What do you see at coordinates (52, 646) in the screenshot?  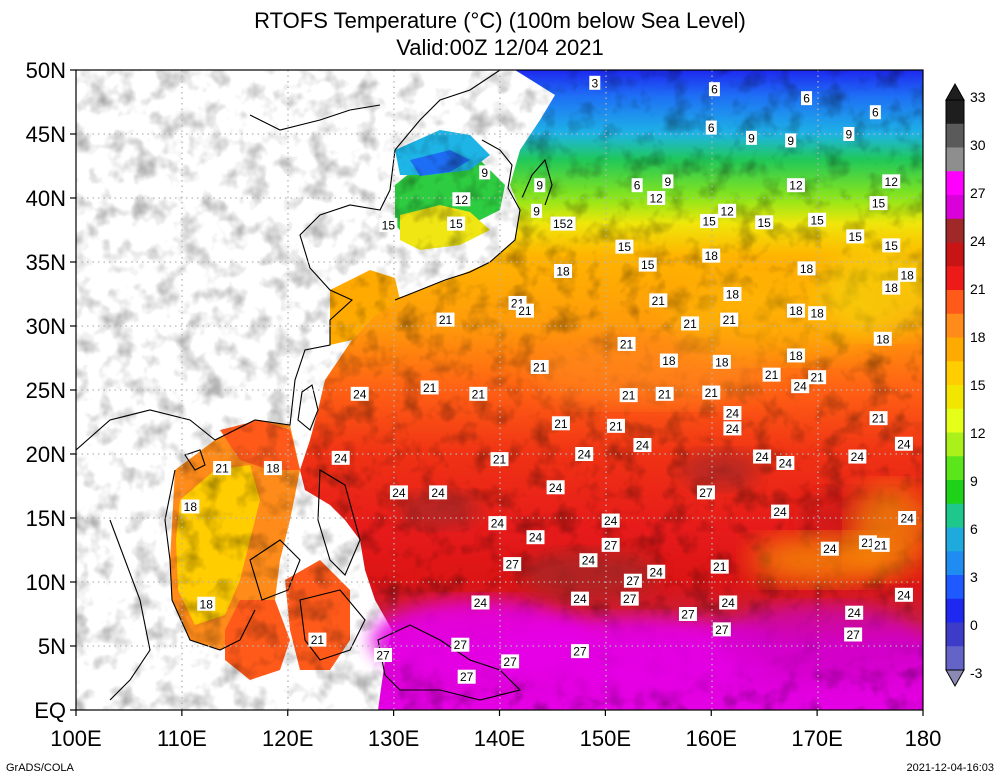 I see `lat-tick-label: 5N` at bounding box center [52, 646].